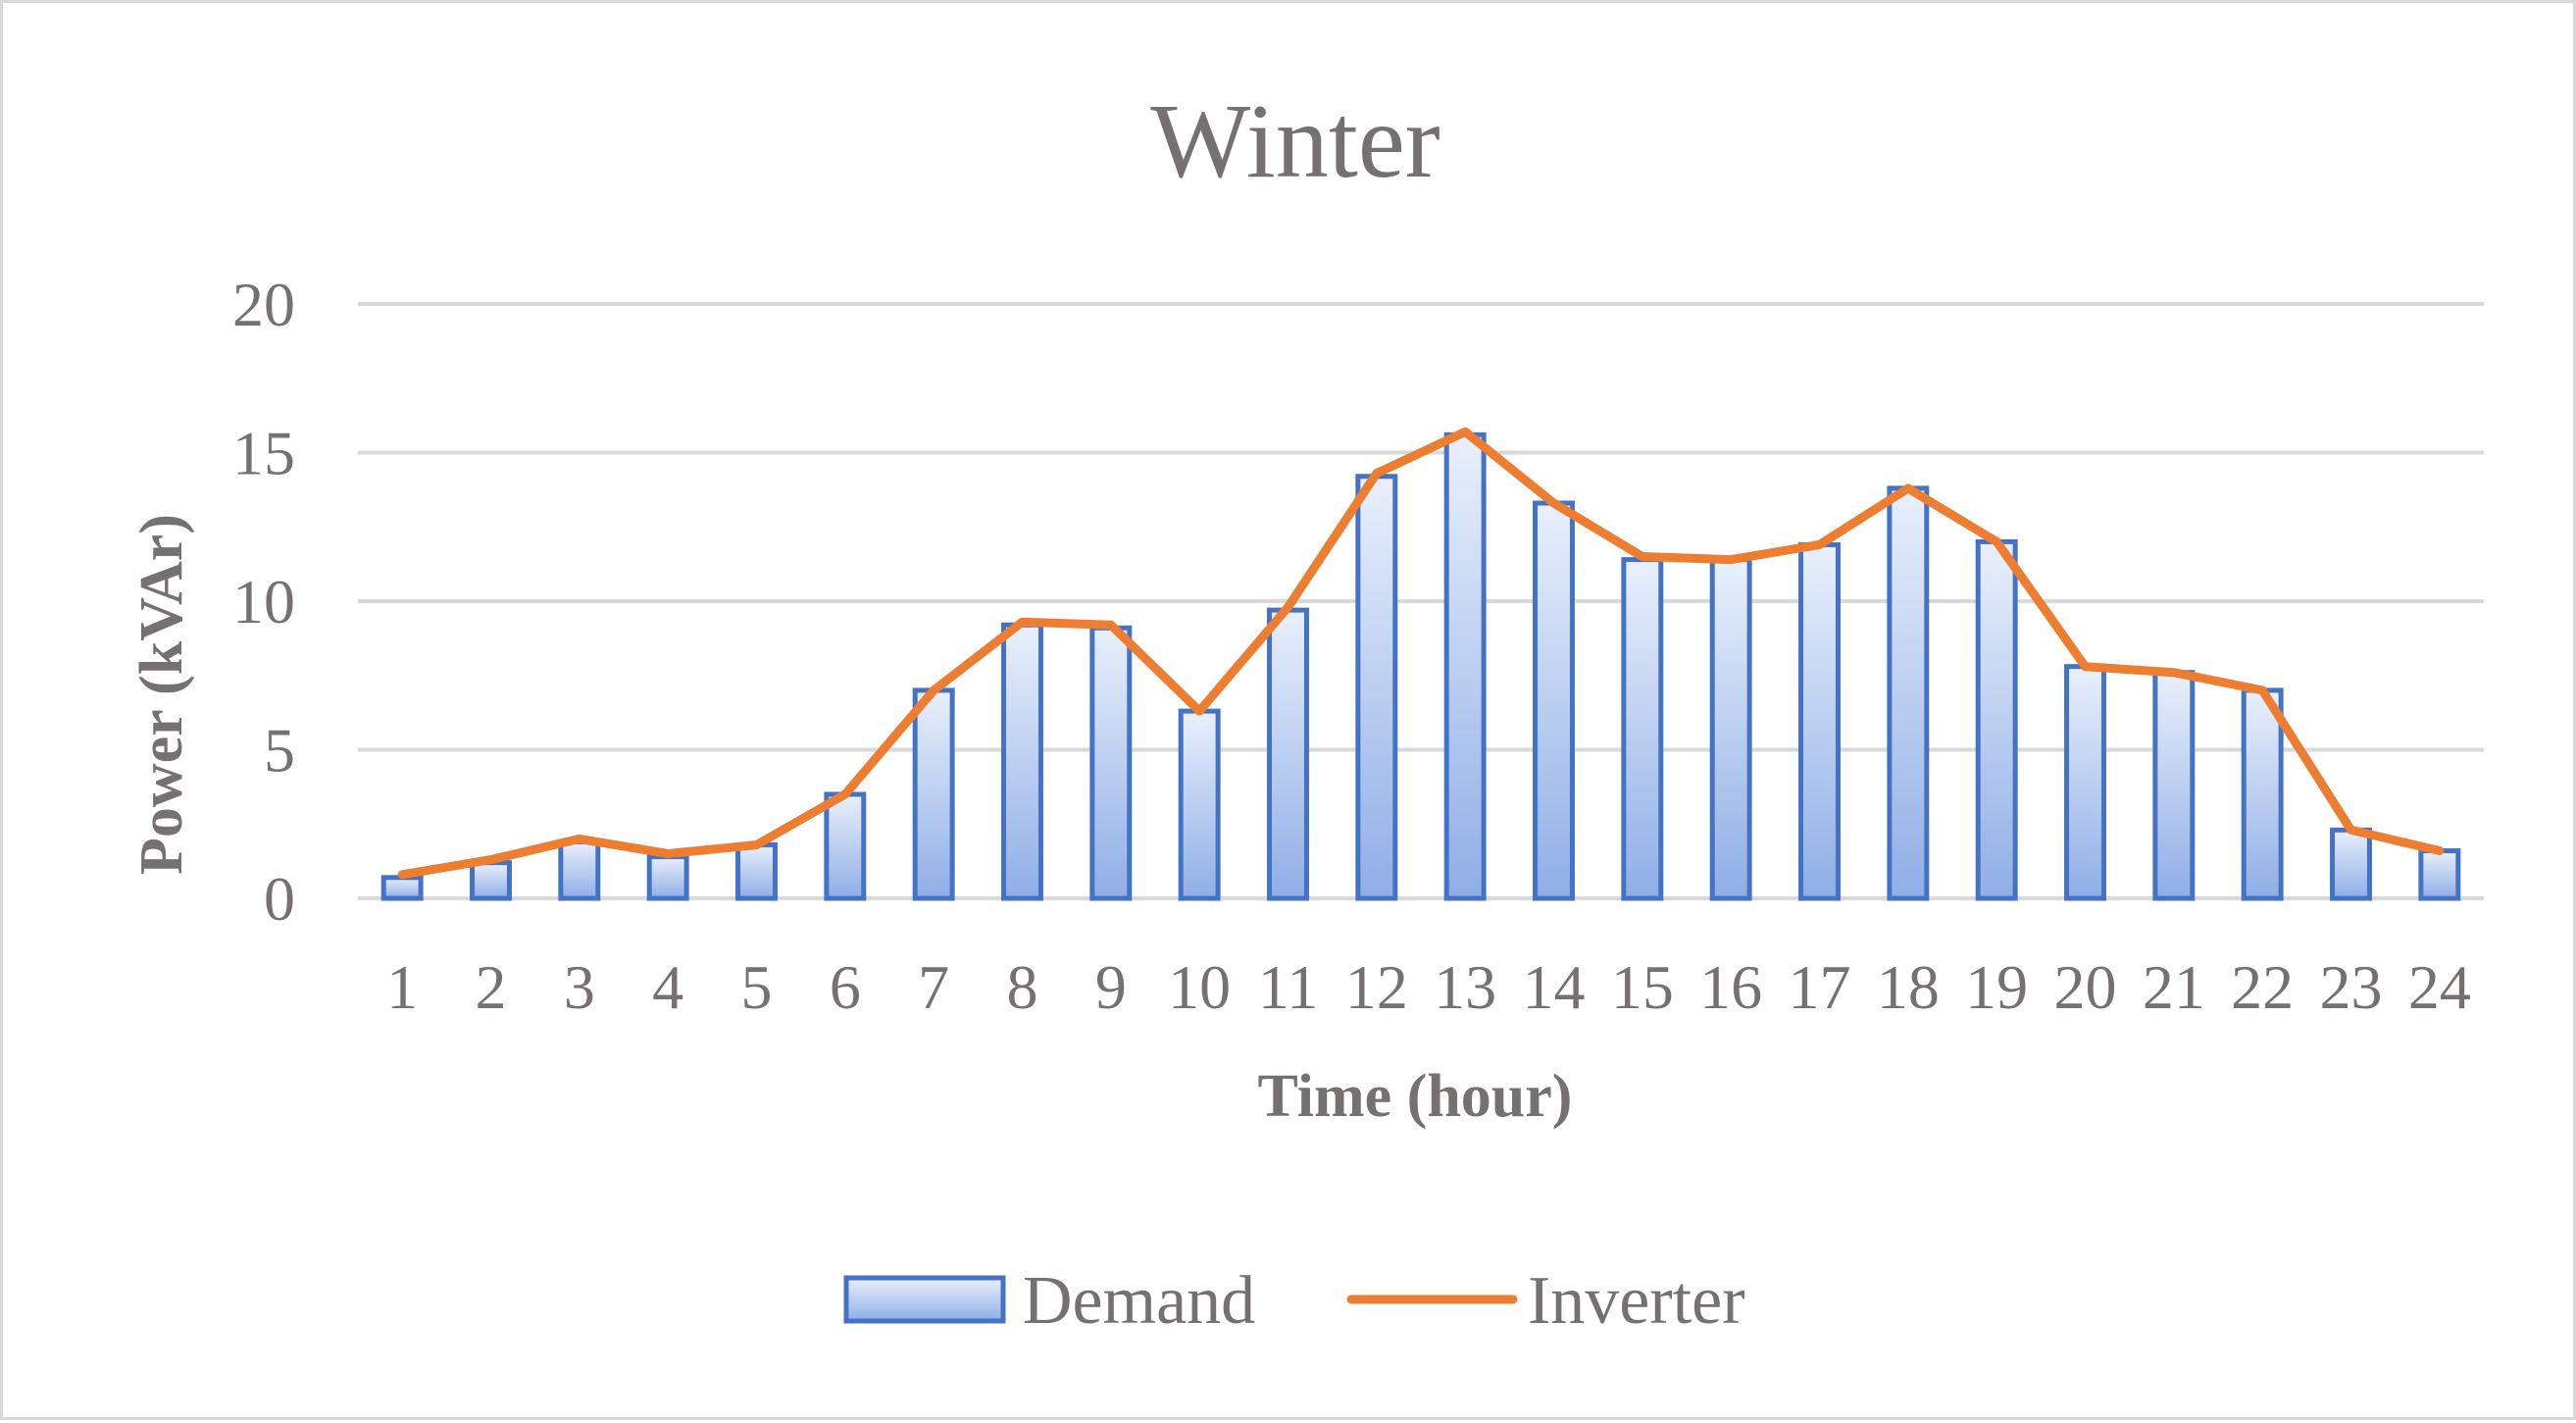 Image resolution: width=2576 pixels, height=1423 pixels. What do you see at coordinates (162, 694) in the screenshot?
I see `y-axis-label: Power (kVAr)` at bounding box center [162, 694].